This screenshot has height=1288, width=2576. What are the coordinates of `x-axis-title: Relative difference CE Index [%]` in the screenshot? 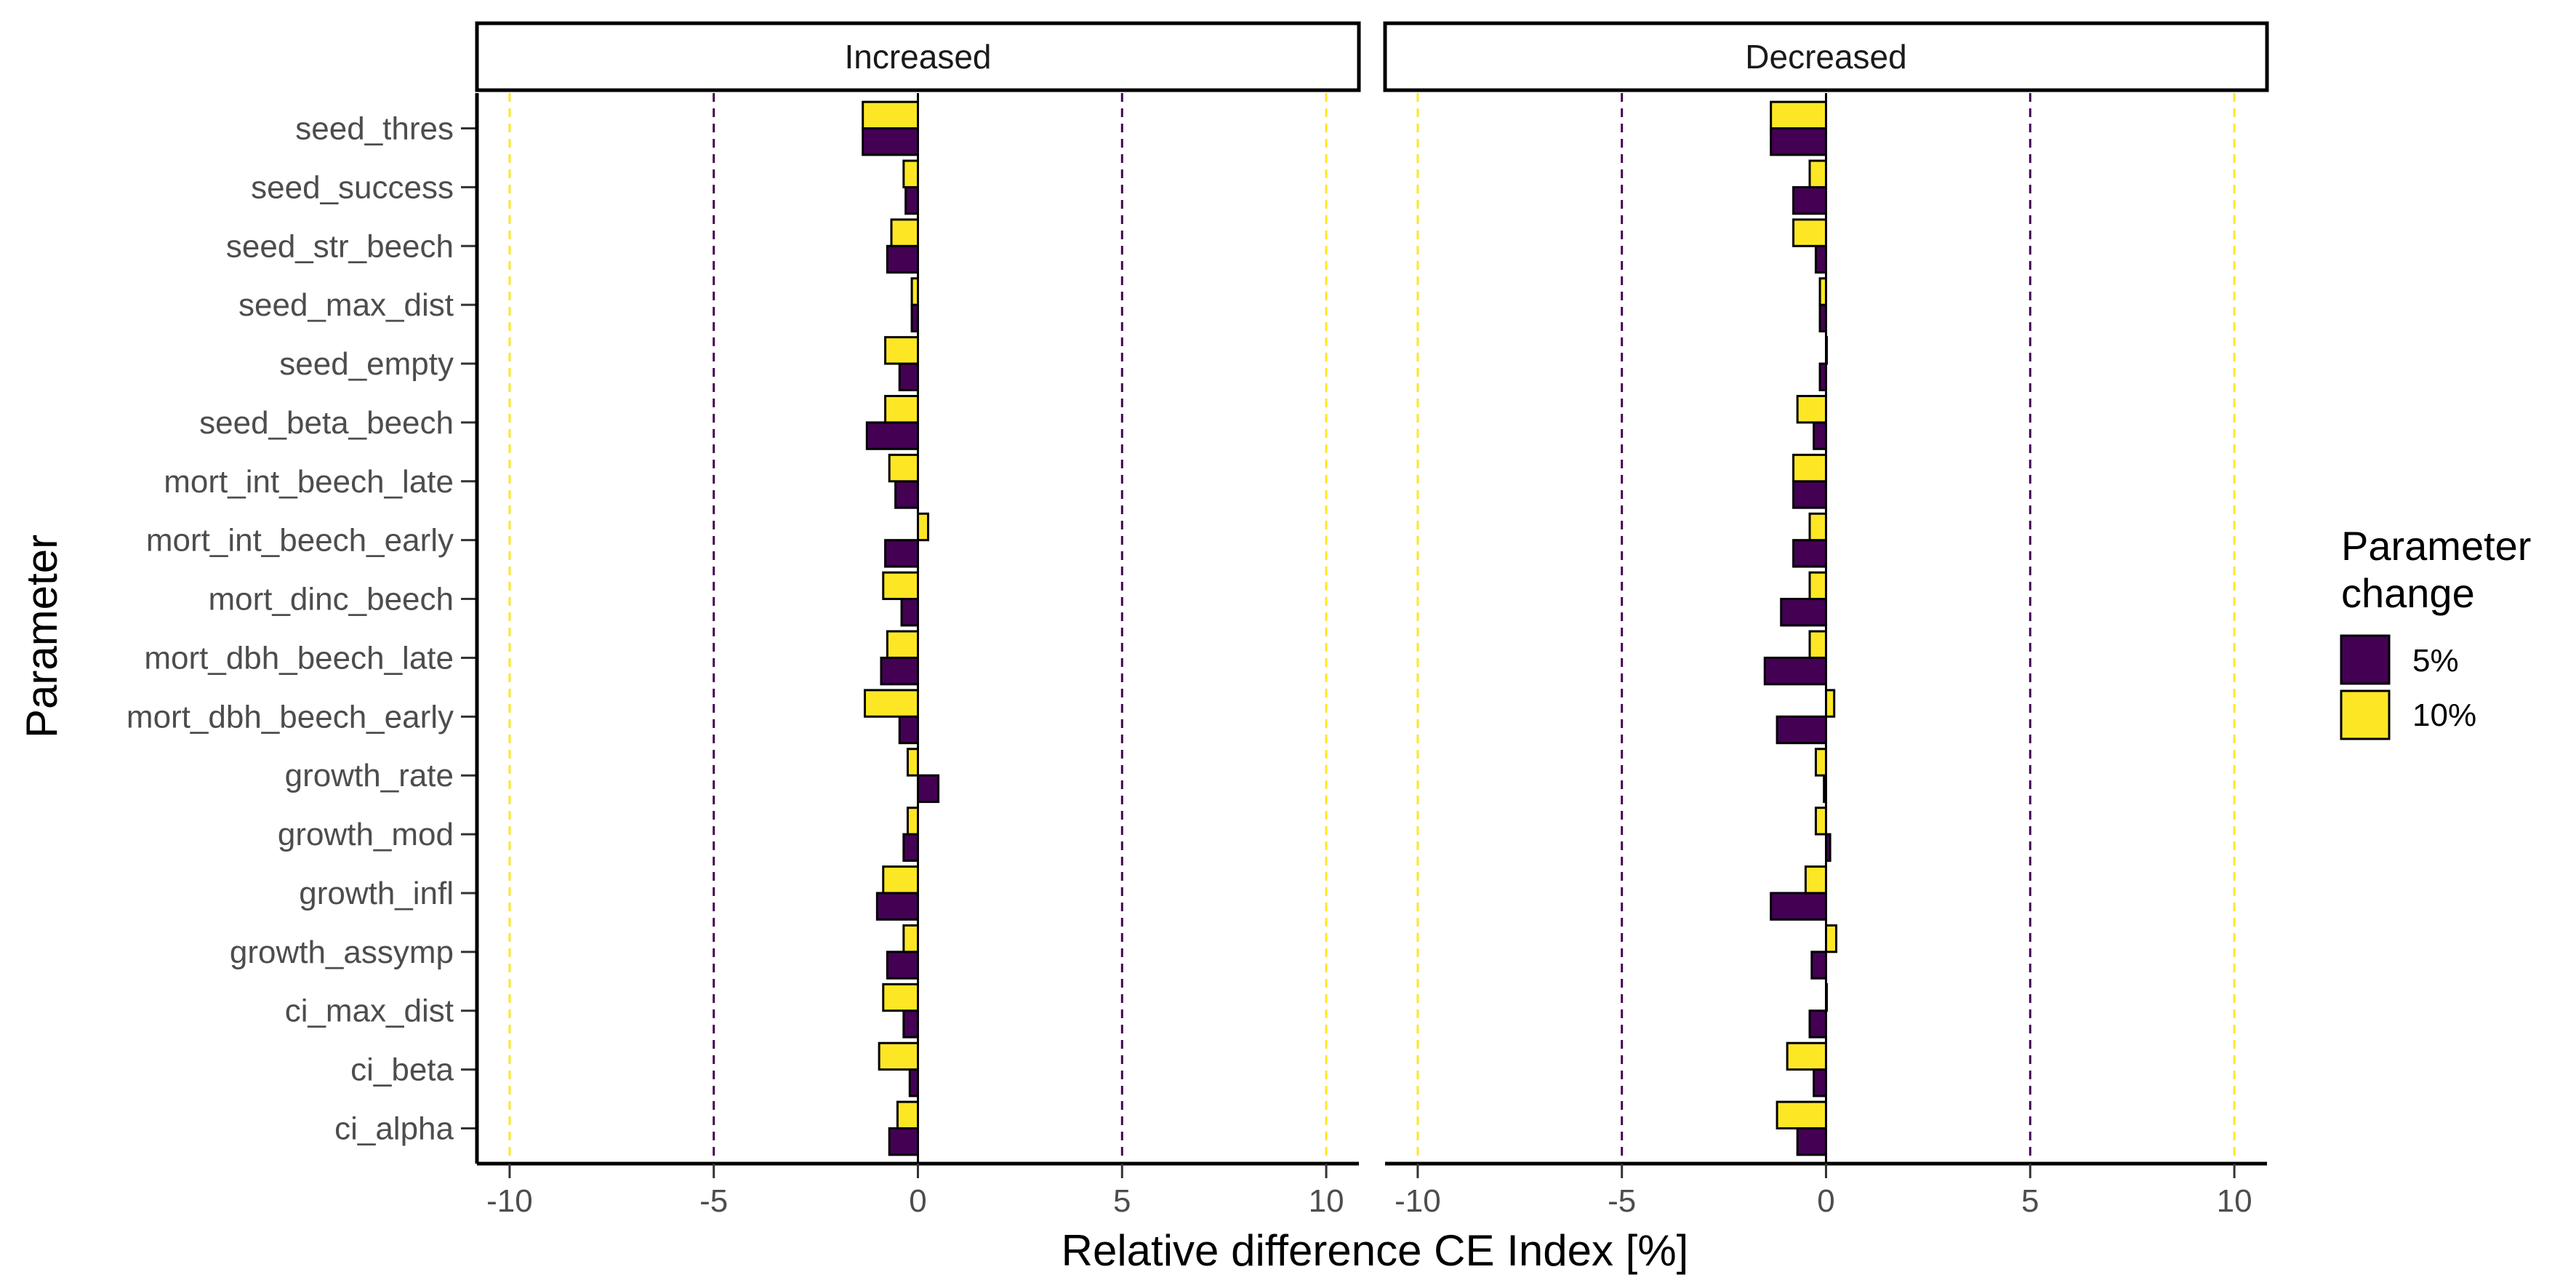 It's located at (1375, 1250).